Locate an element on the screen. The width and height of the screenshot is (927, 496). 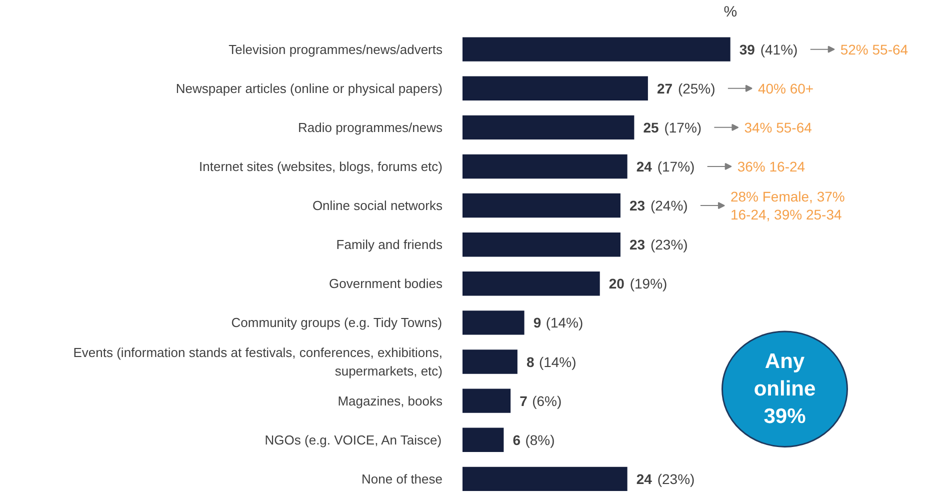
data-label: 23 (24%) is located at coordinates (658, 206).